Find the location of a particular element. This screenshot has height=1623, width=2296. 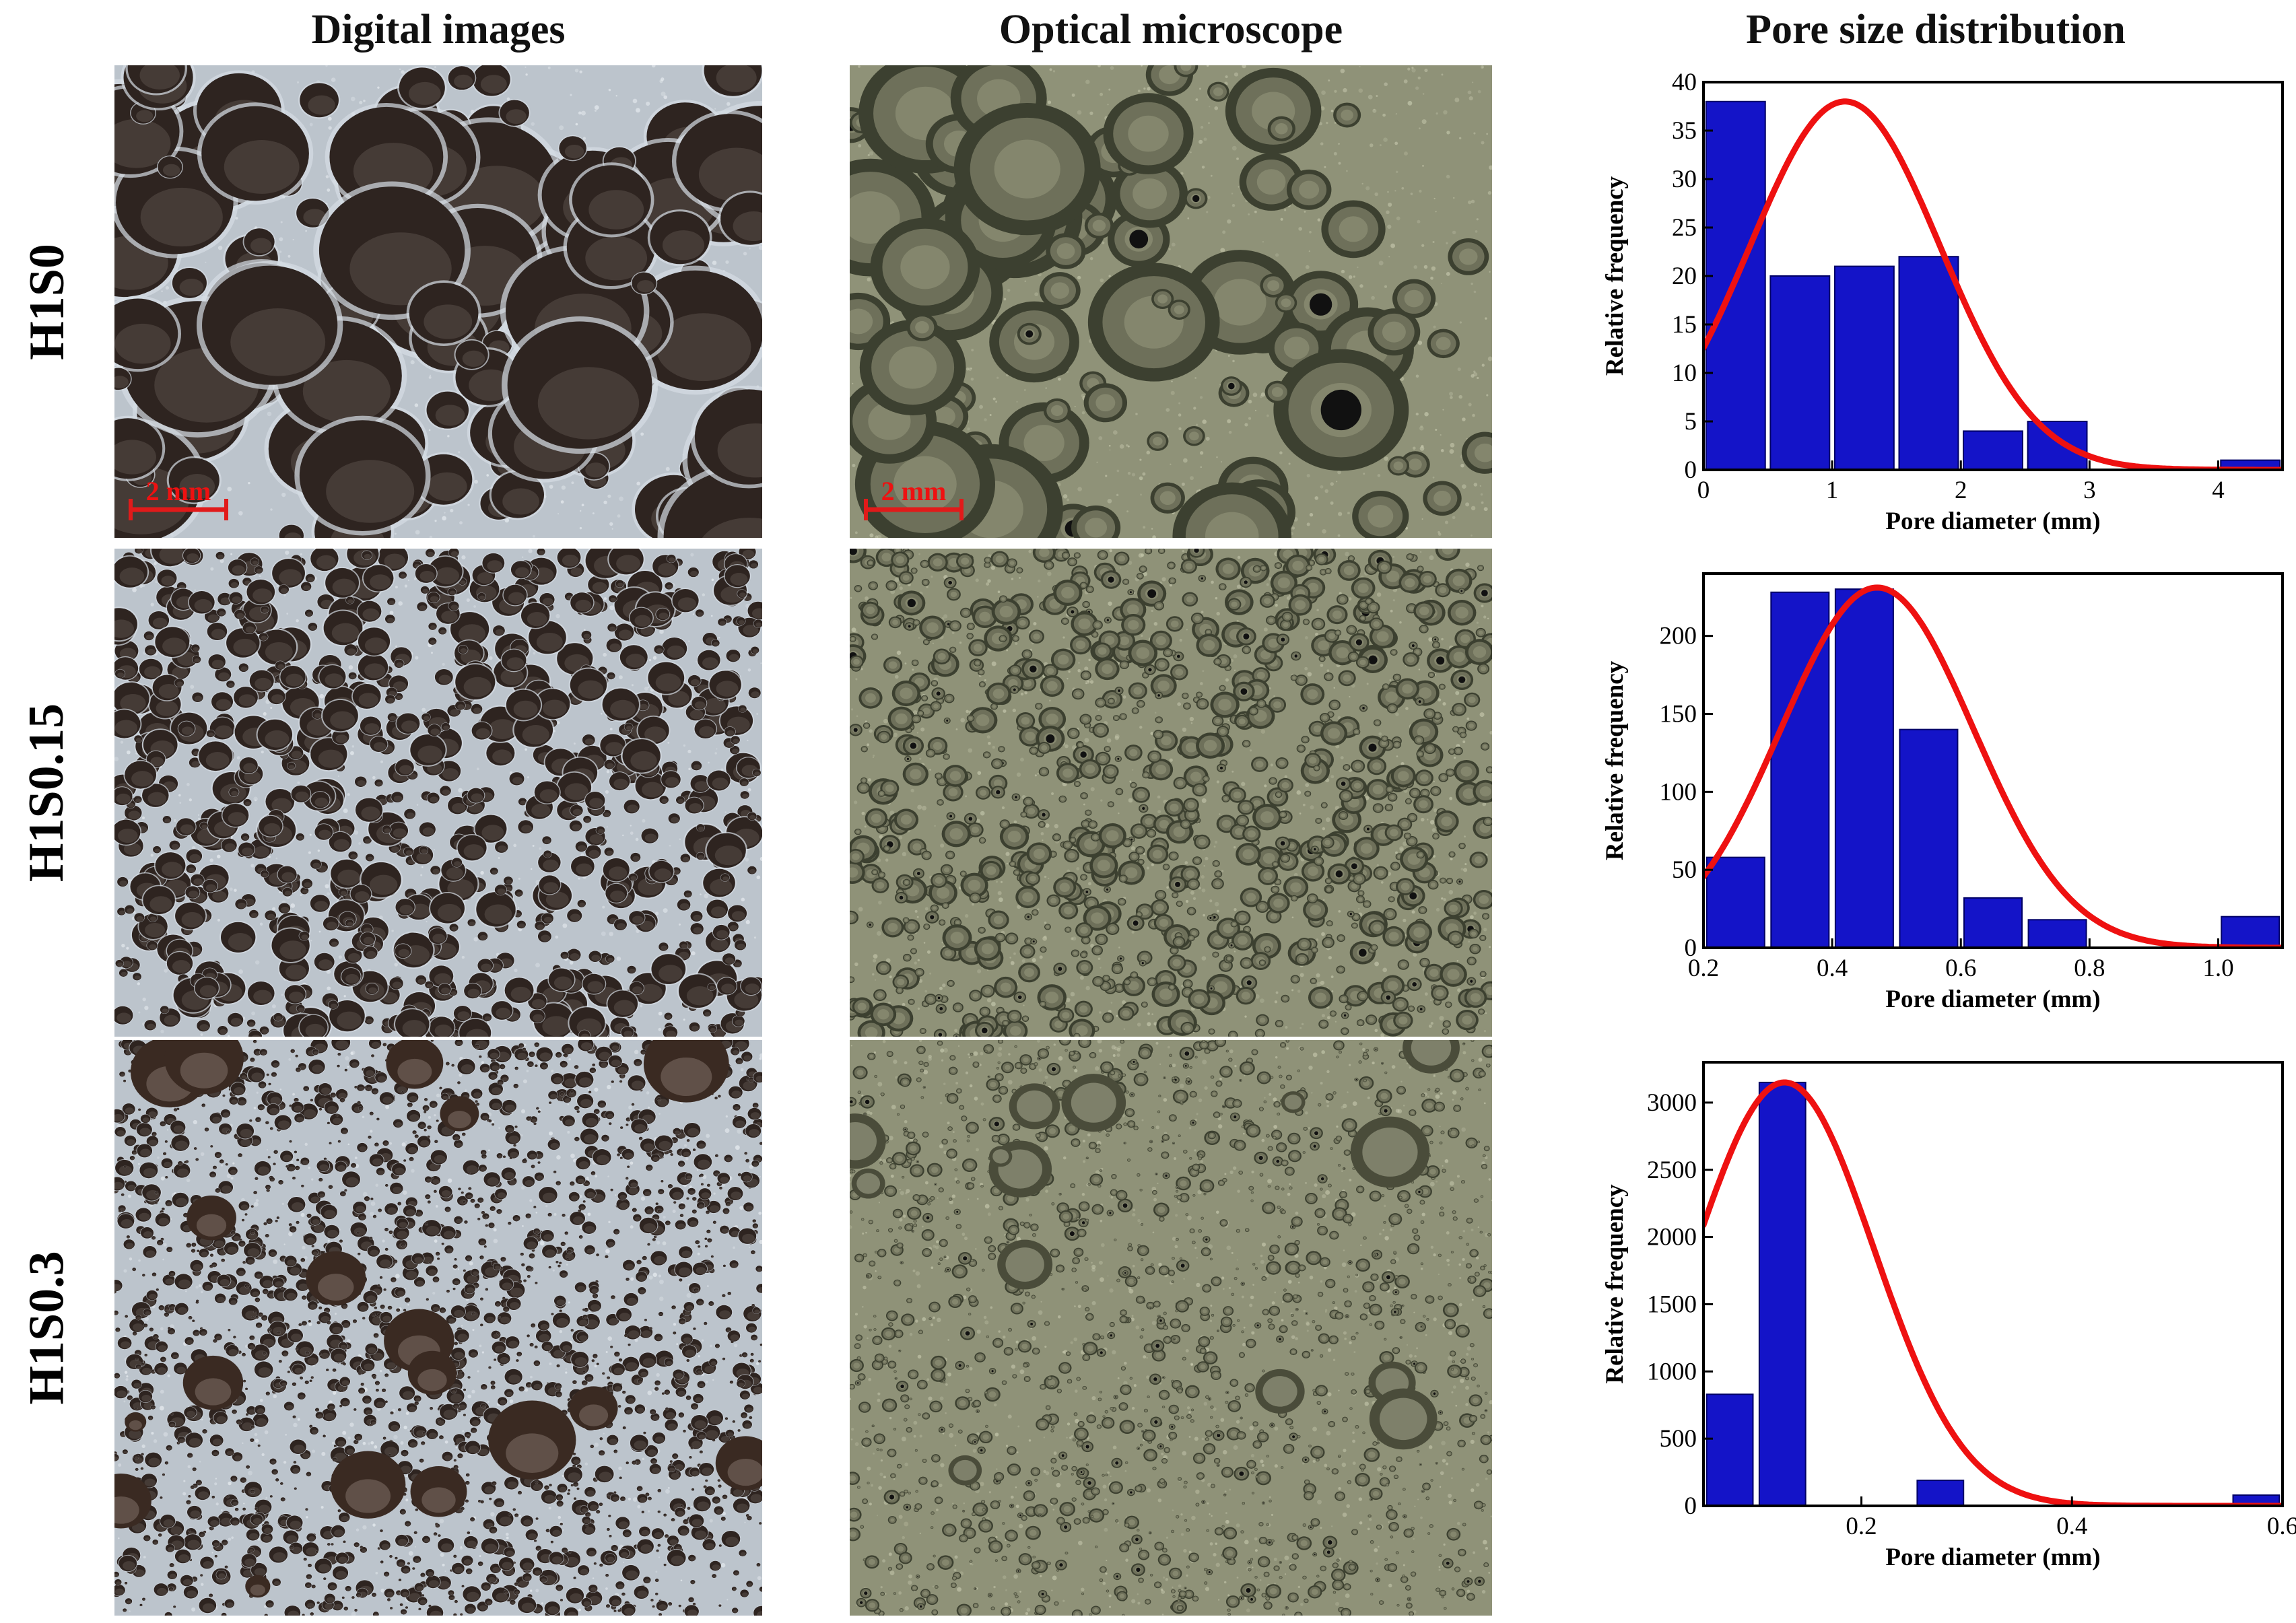

y-tick-label: 50 is located at coordinates (1684, 870).